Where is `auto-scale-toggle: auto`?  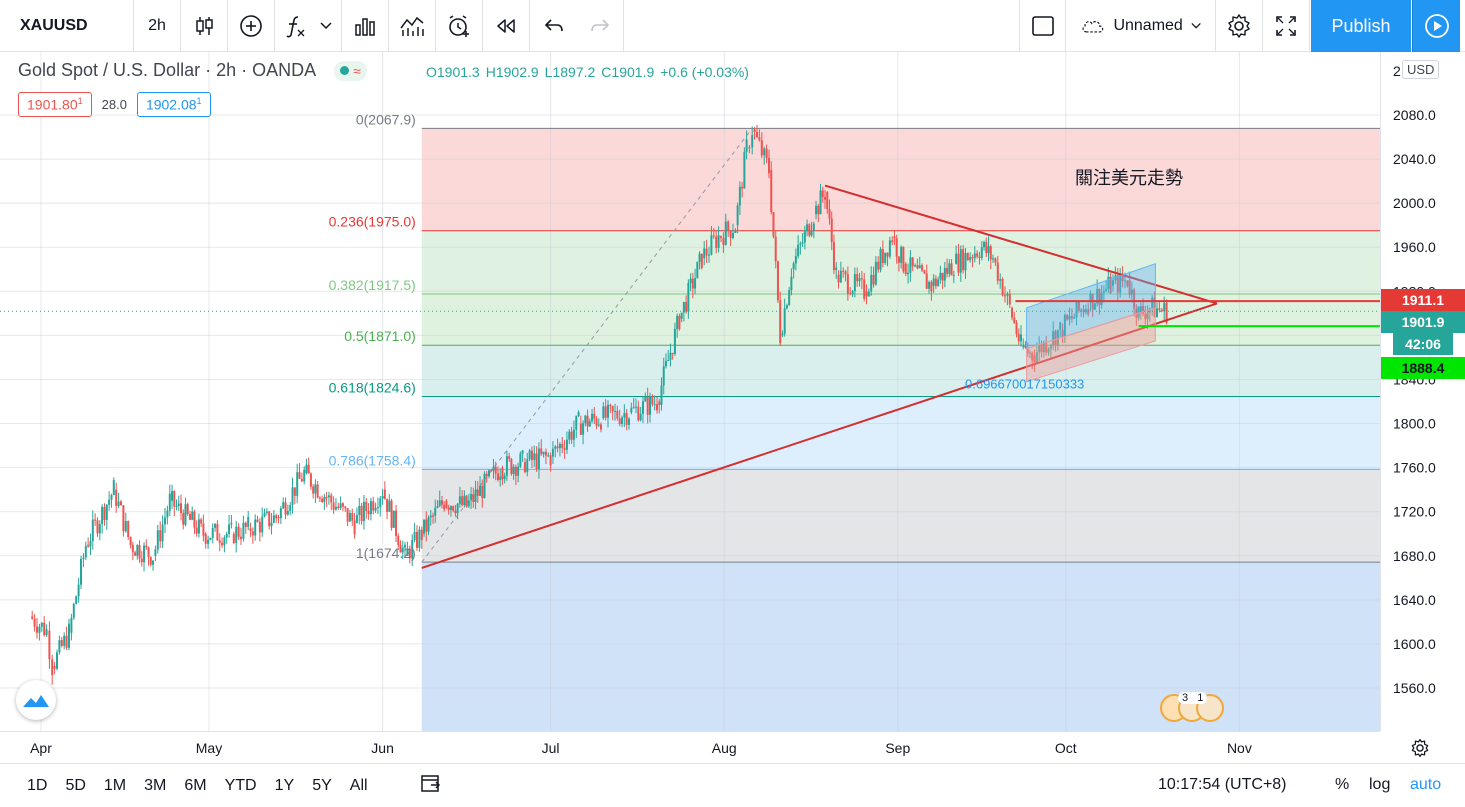
auto-scale-toggle: auto is located at coordinates (1426, 784).